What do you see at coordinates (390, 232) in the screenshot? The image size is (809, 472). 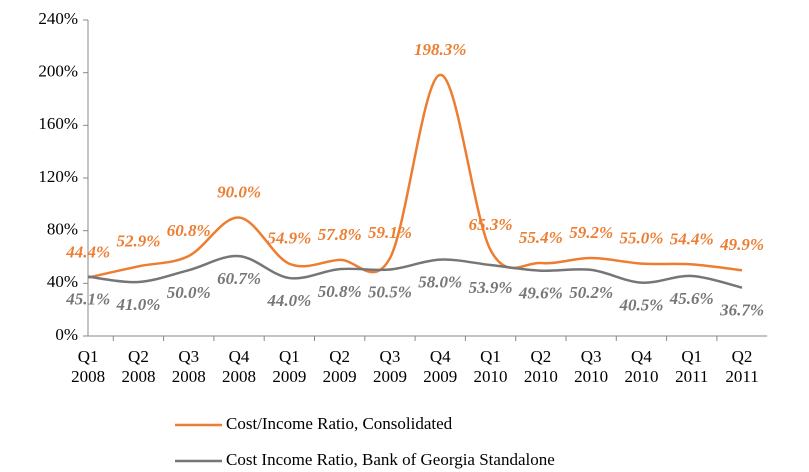 I see `value-label: 59.1%` at bounding box center [390, 232].